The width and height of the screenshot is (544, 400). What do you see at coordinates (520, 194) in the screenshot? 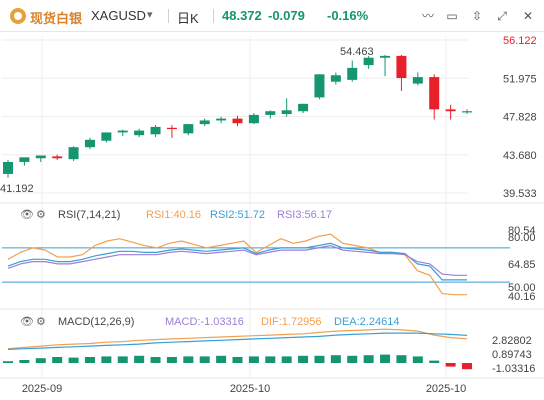
I see `price-axis-tick-label: 39.533` at bounding box center [520, 194].